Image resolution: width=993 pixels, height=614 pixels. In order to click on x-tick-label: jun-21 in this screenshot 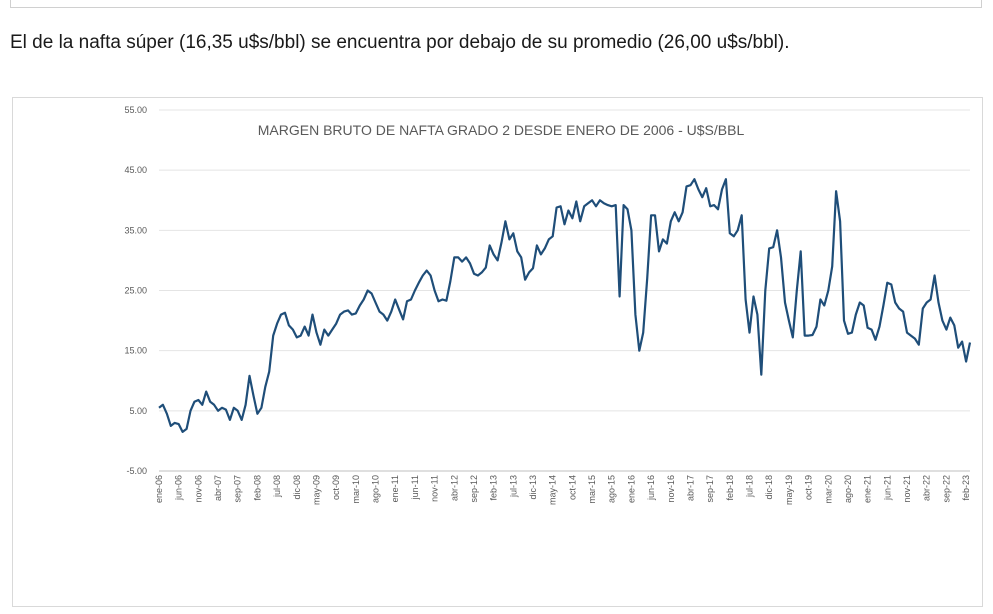, I will do `click(887, 488)`.